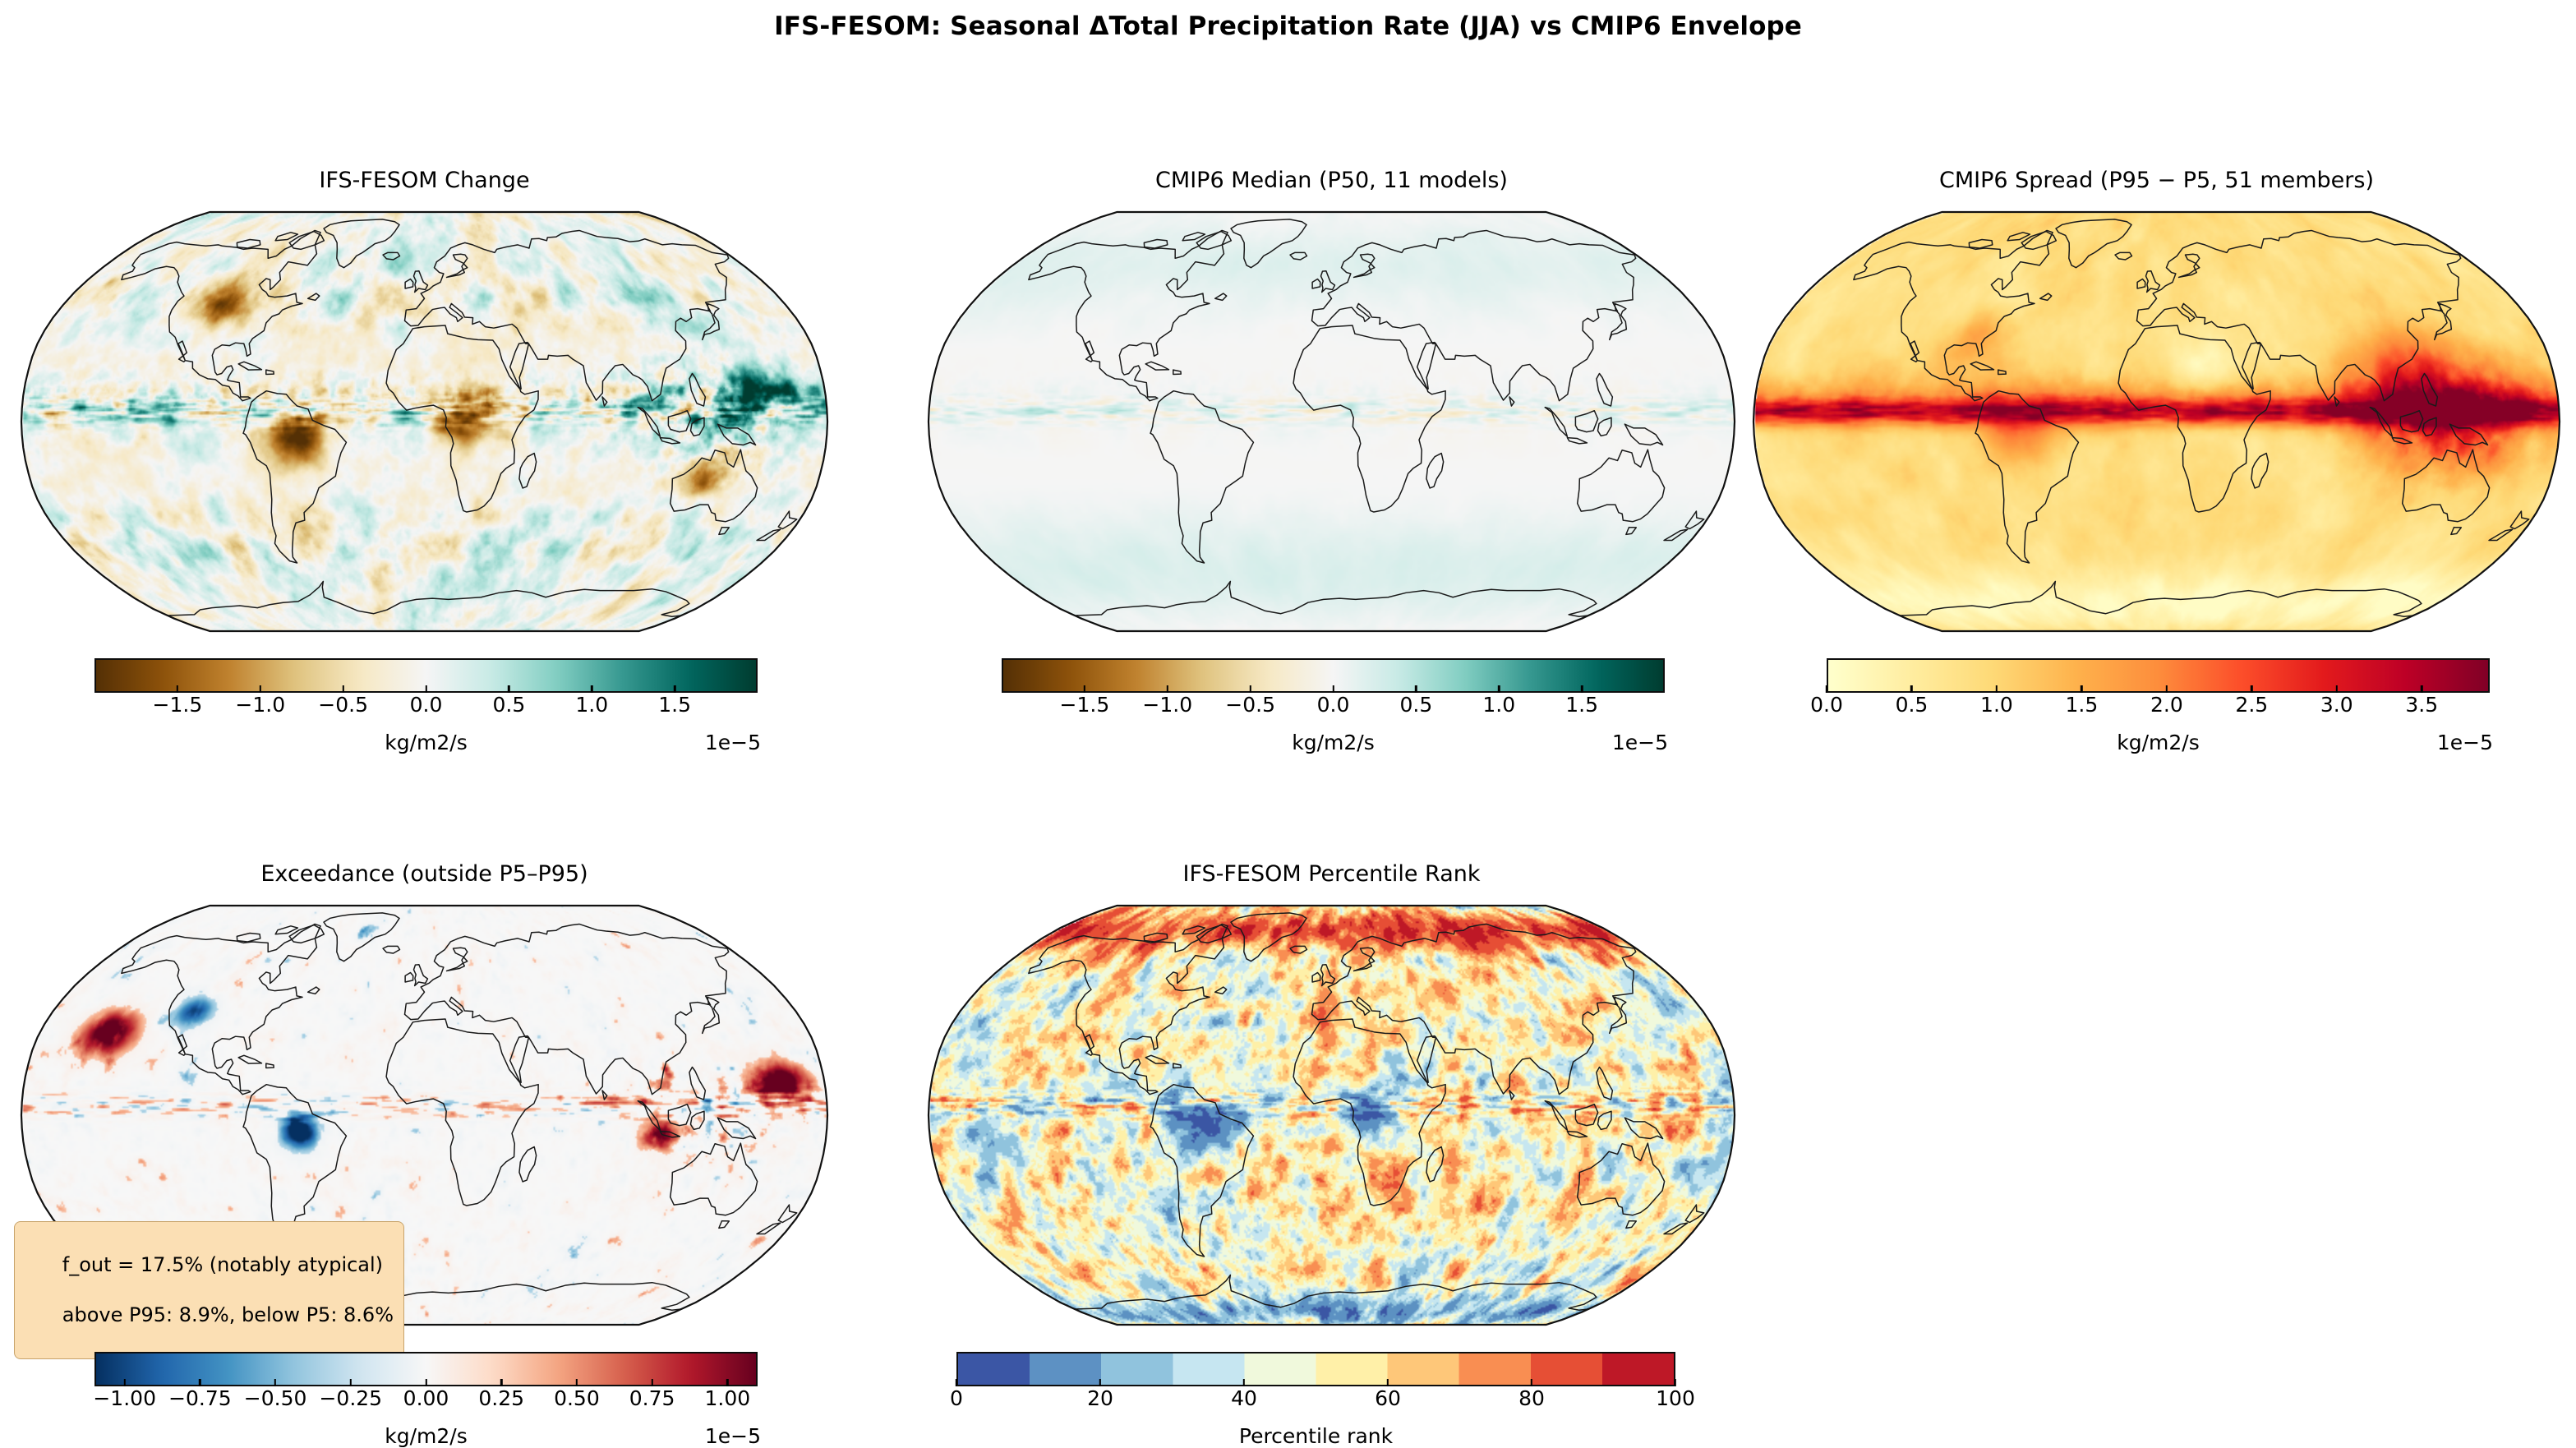 This screenshot has height=1448, width=2576. I want to click on robinson-map-ifs-fesom-change, so click(424, 421).